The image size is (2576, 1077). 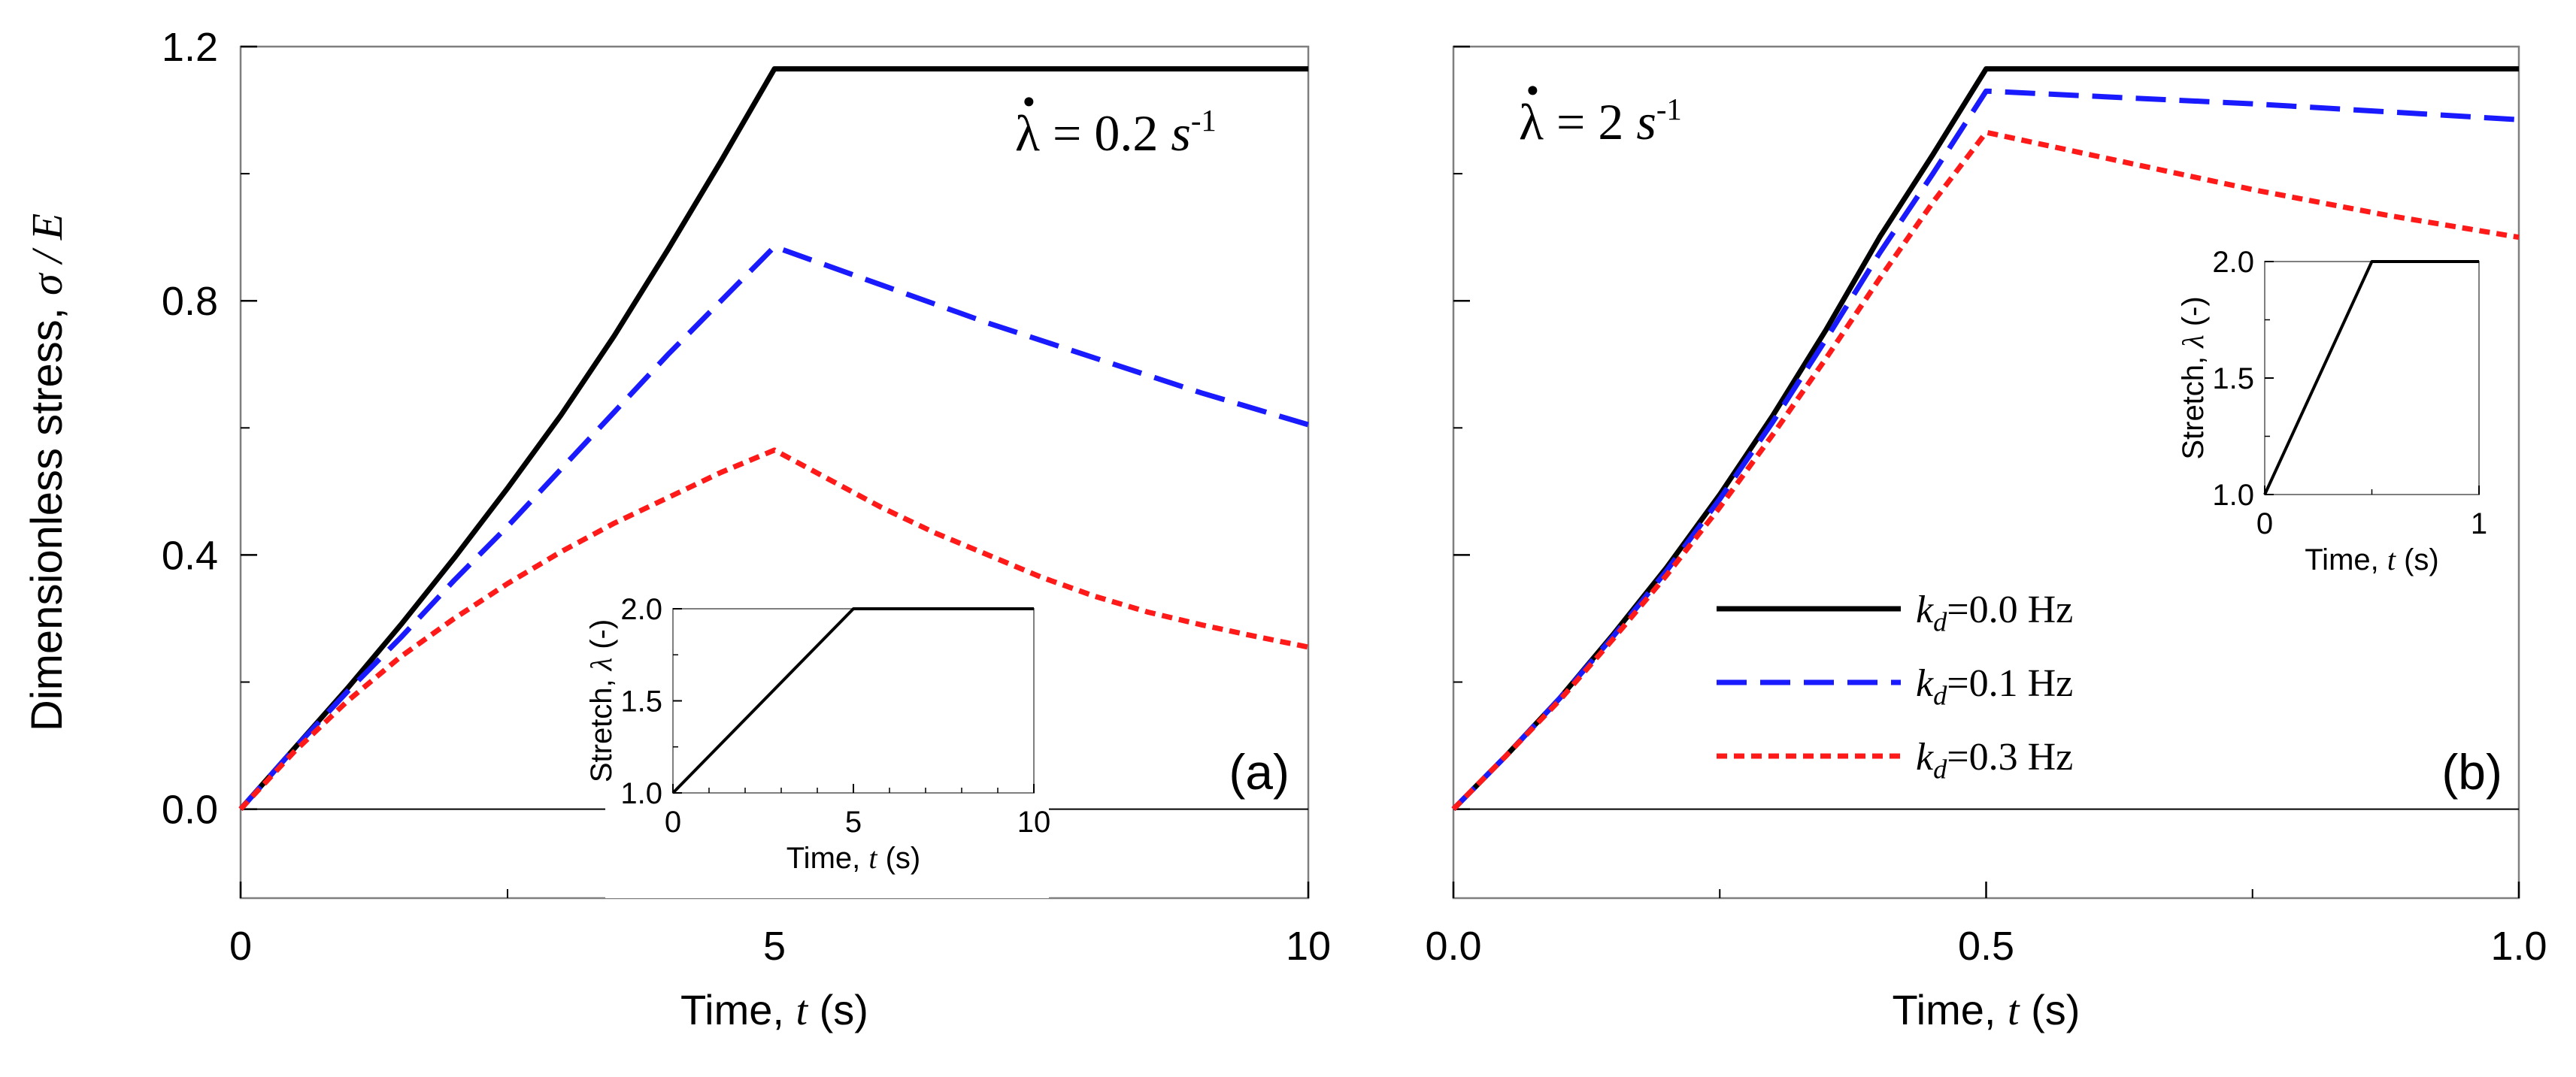 What do you see at coordinates (2518, 946) in the screenshot?
I see `x-tick-label: 1.0` at bounding box center [2518, 946].